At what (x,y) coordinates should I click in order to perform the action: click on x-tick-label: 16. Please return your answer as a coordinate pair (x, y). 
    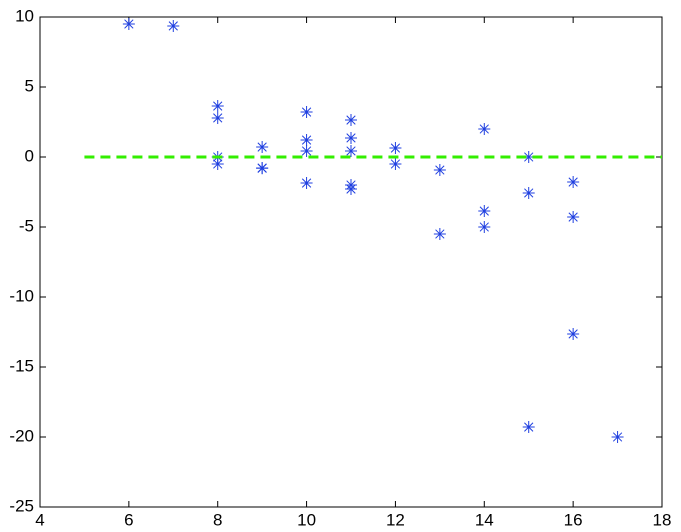
    Looking at the image, I should click on (573, 519).